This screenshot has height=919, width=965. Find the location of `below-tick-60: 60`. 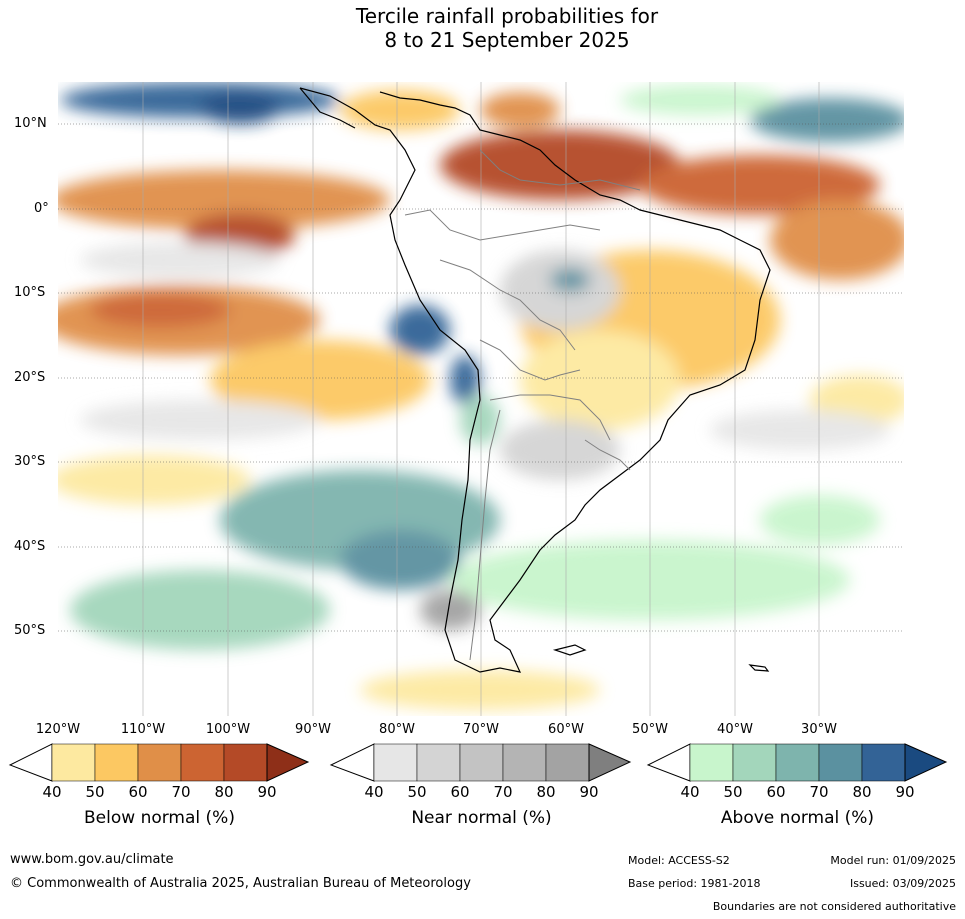

below-tick-60: 60 is located at coordinates (138, 792).